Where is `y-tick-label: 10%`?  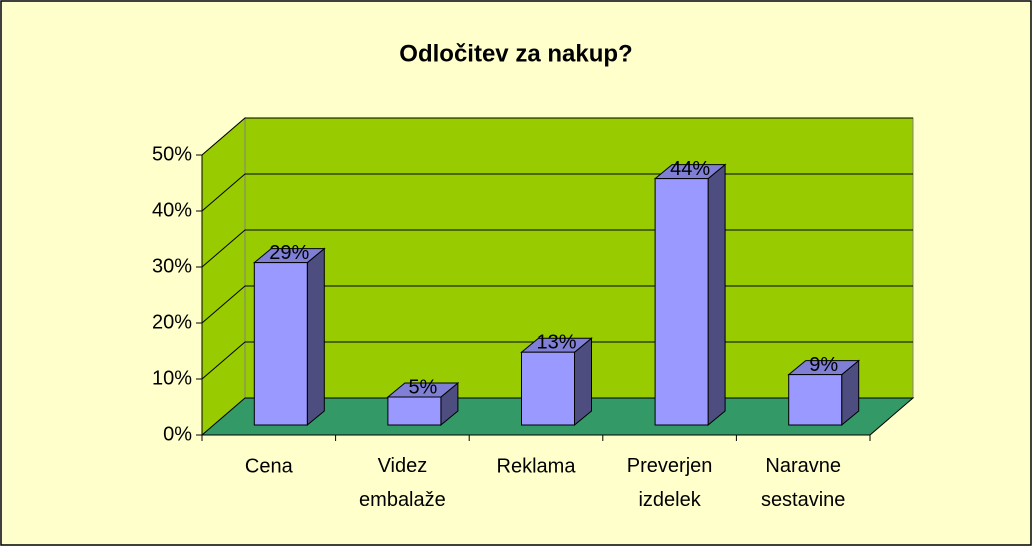 y-tick-label: 10% is located at coordinates (172, 378).